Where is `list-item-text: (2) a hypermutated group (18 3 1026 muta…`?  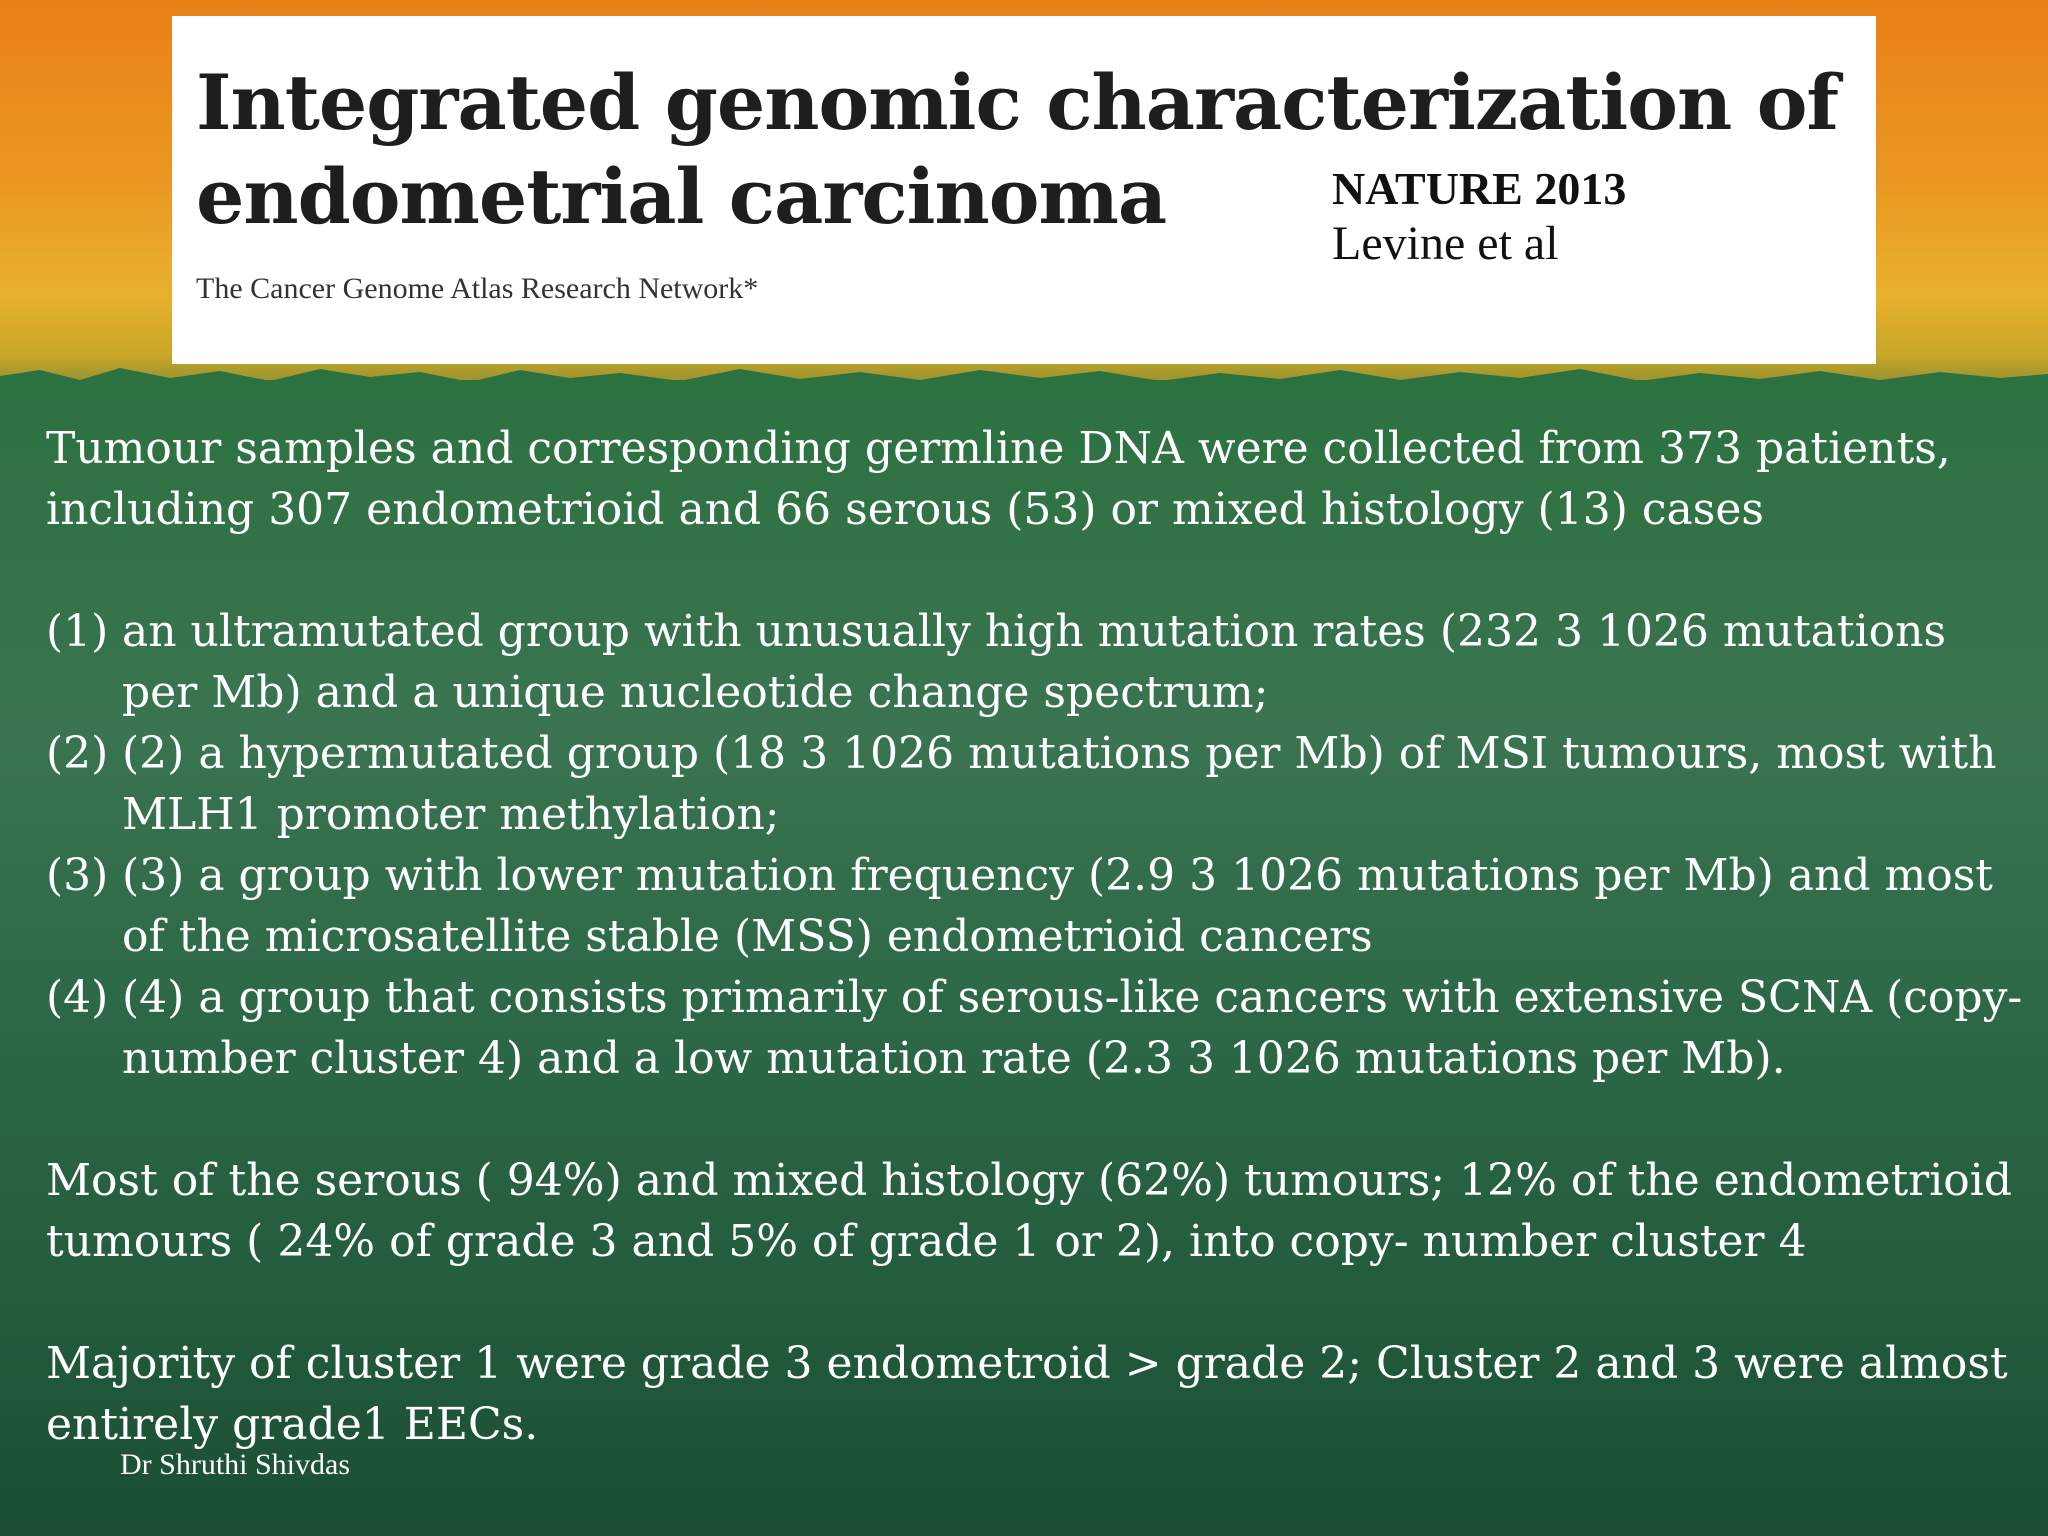 list-item-text: (2) a hypermutated group (18 3 1026 muta… is located at coordinates (1059, 784).